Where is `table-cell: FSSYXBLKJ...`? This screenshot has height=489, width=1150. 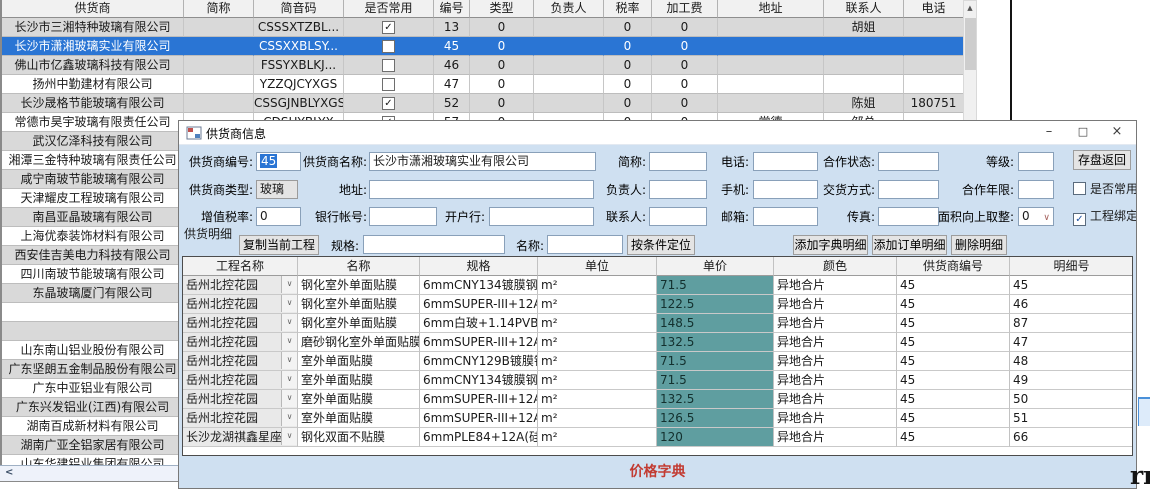
table-cell: FSSYXBLKJ... is located at coordinates (299, 65).